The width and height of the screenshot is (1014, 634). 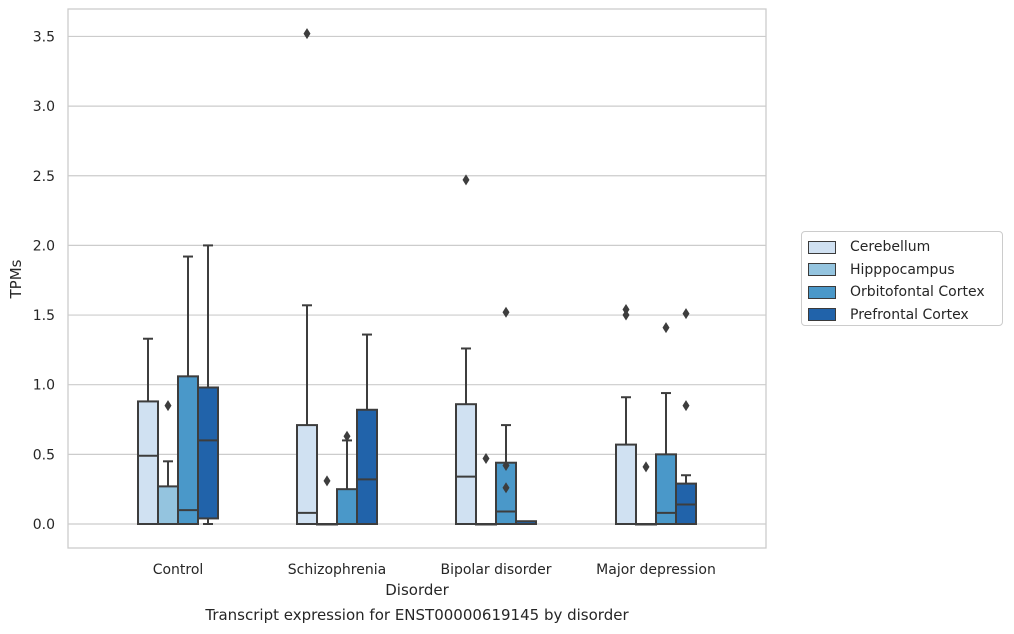 What do you see at coordinates (16, 279) in the screenshot?
I see `y-axis-label: TPMs` at bounding box center [16, 279].